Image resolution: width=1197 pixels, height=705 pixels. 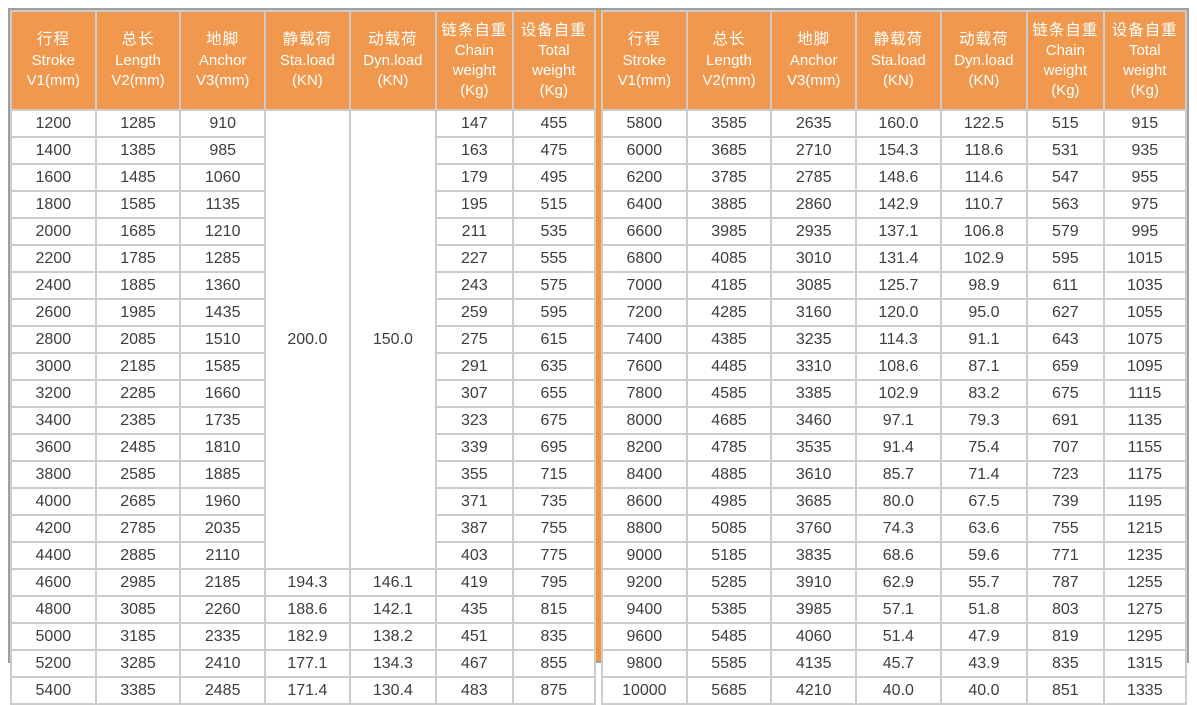 I want to click on cell-stroke: 10000, so click(x=644, y=690).